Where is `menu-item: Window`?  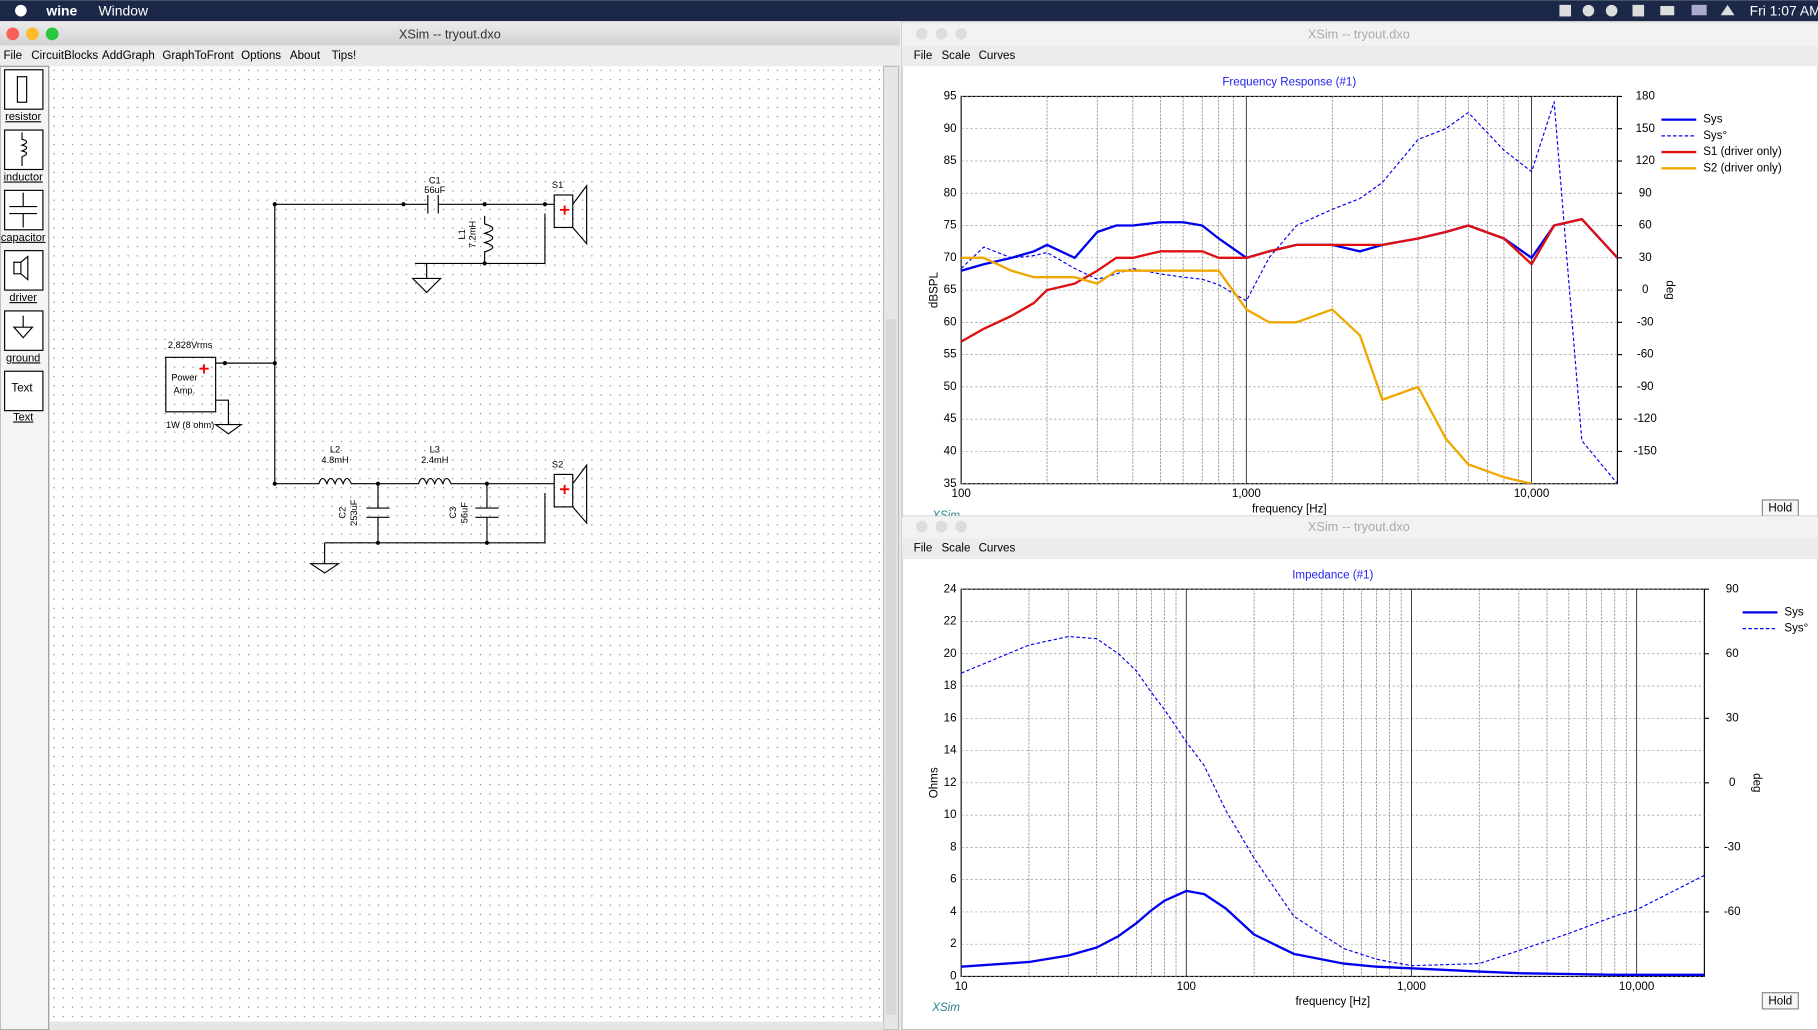 menu-item: Window is located at coordinates (124, 10).